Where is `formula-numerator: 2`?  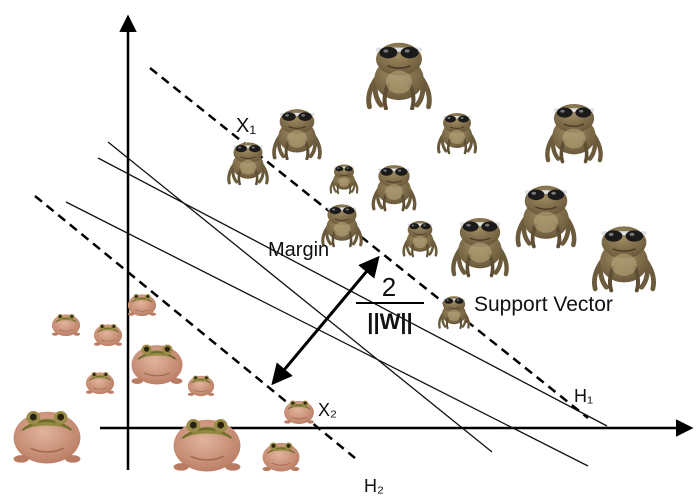 formula-numerator: 2 is located at coordinates (389, 287).